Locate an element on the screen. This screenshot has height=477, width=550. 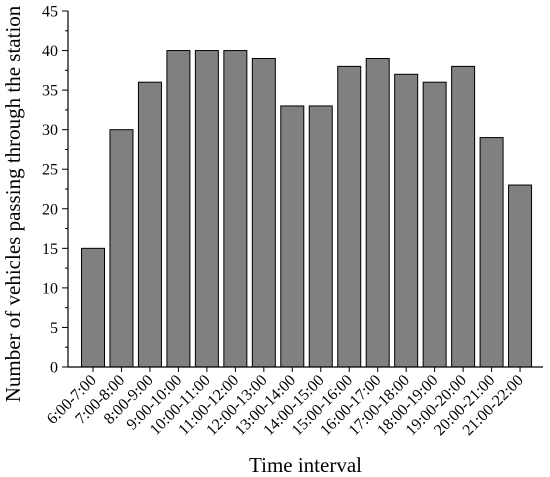
x-axis-title: Time interval is located at coordinates (305, 465).